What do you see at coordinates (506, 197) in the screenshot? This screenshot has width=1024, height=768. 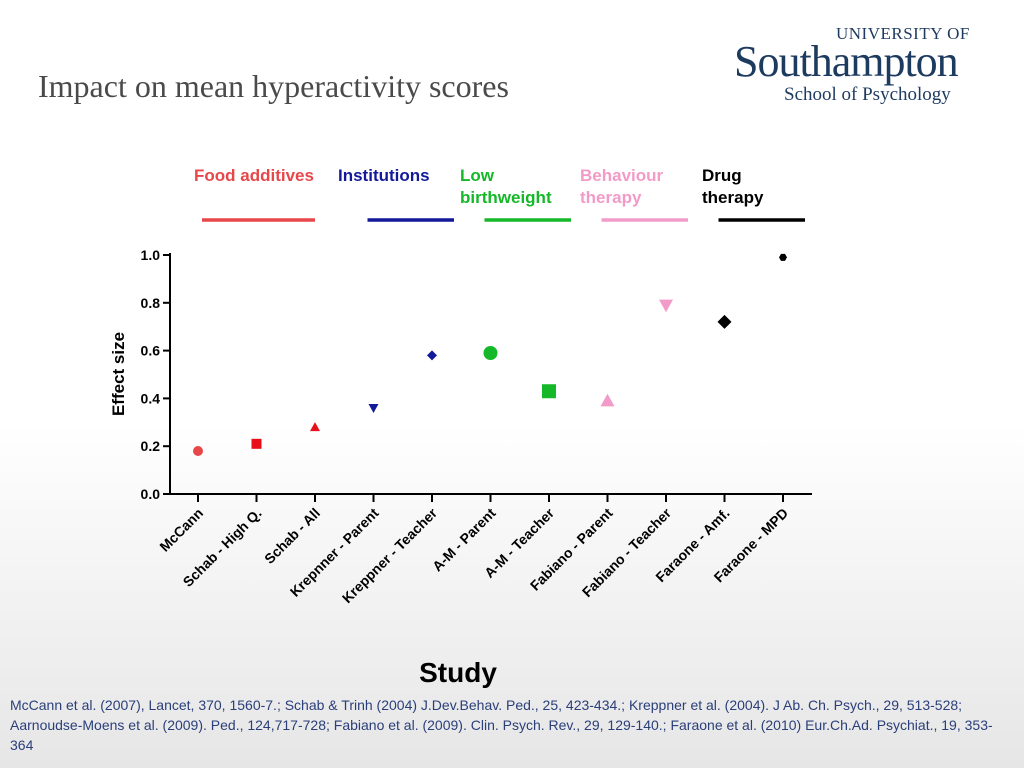 I see `group-label: birthweight` at bounding box center [506, 197].